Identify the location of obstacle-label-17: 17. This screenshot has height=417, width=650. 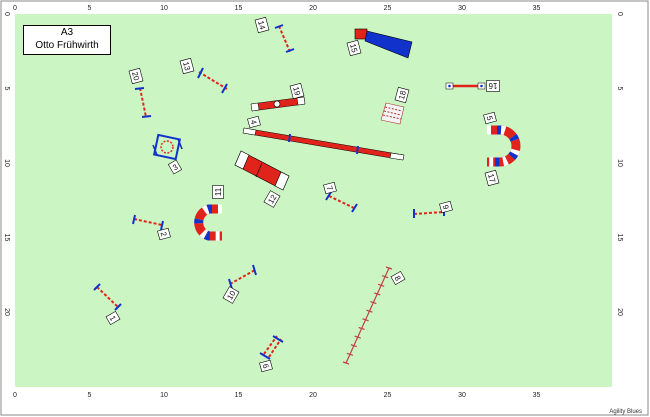
(492, 178).